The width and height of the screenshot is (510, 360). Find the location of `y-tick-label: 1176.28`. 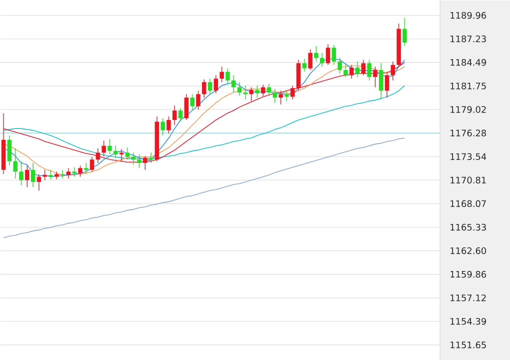

y-tick-label: 1176.28 is located at coordinates (468, 132).